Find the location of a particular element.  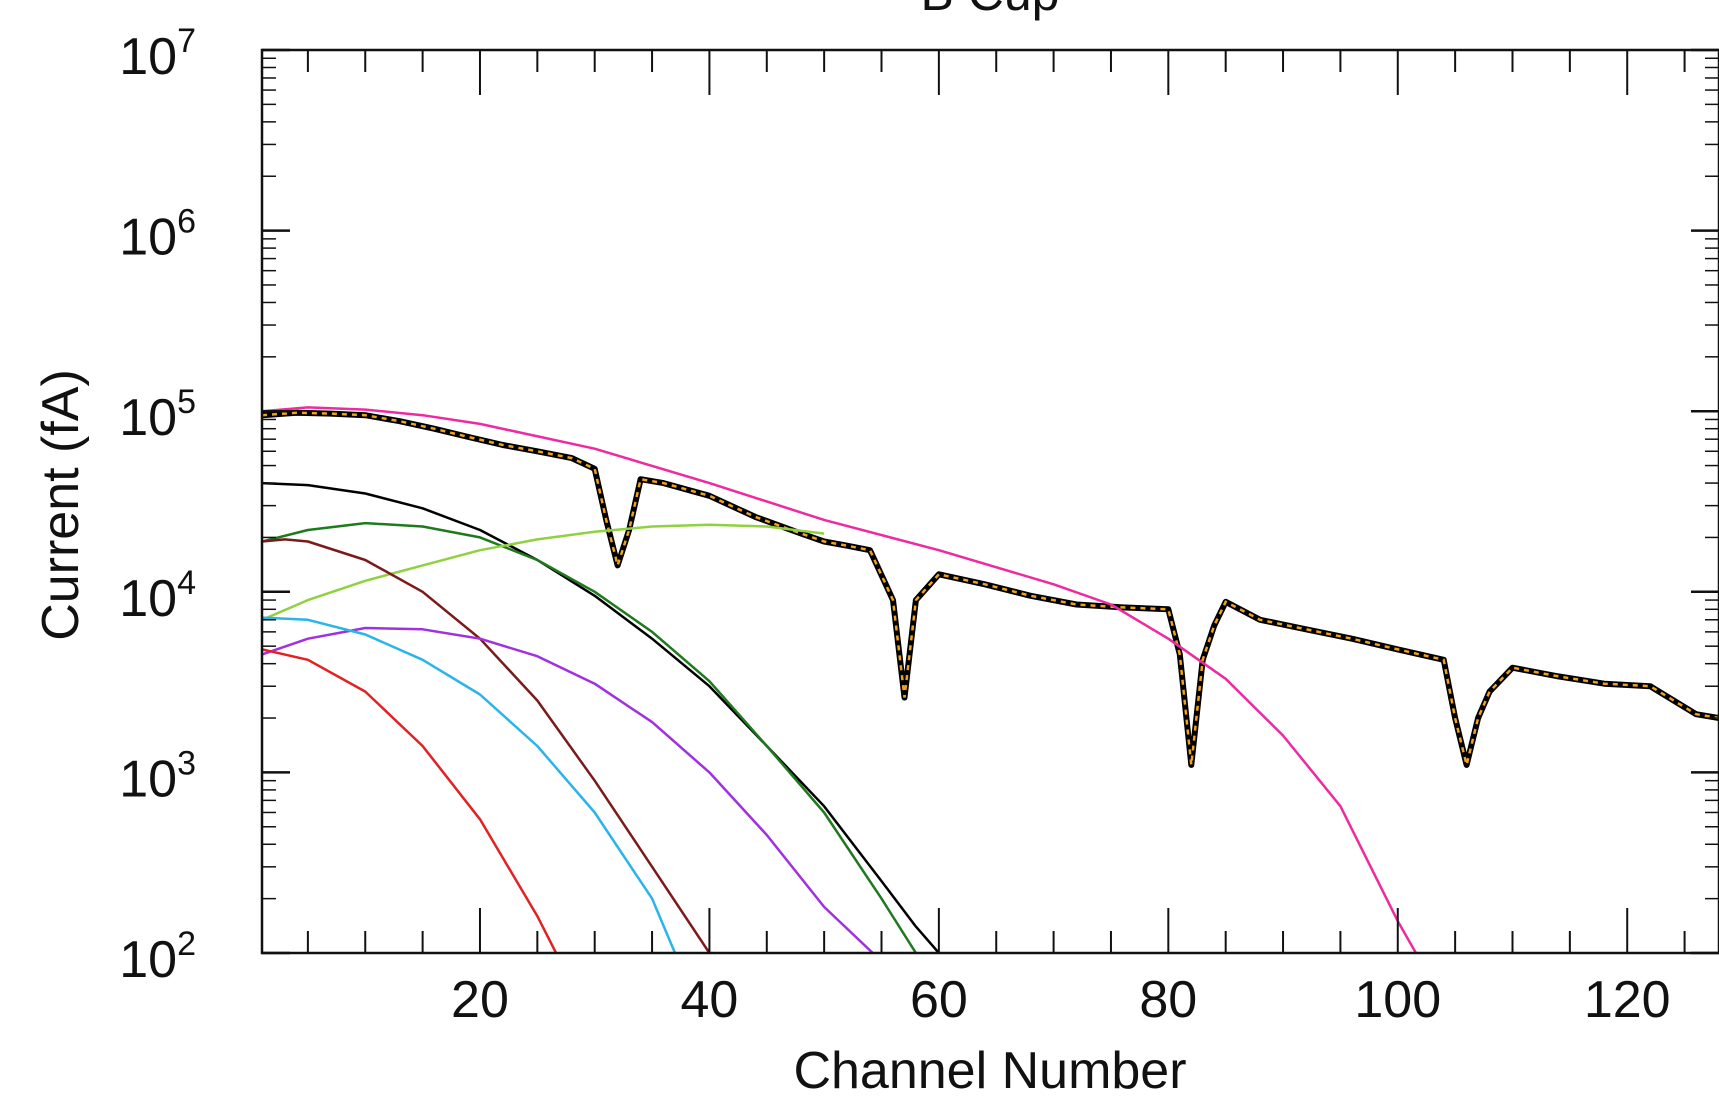

y-tick-label: 10⁵ is located at coordinates (157, 415).